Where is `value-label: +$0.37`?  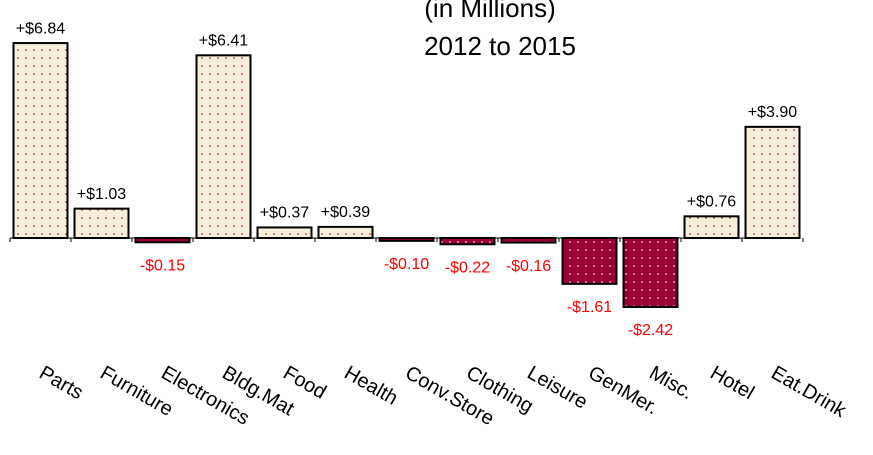 value-label: +$0.37 is located at coordinates (284, 213).